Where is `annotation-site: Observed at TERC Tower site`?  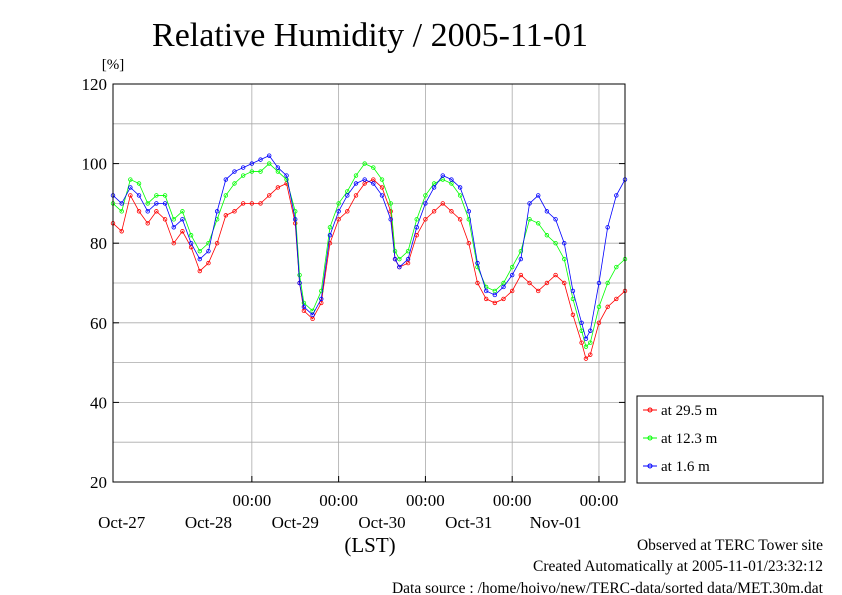 annotation-site: Observed at TERC Tower site is located at coordinates (730, 545).